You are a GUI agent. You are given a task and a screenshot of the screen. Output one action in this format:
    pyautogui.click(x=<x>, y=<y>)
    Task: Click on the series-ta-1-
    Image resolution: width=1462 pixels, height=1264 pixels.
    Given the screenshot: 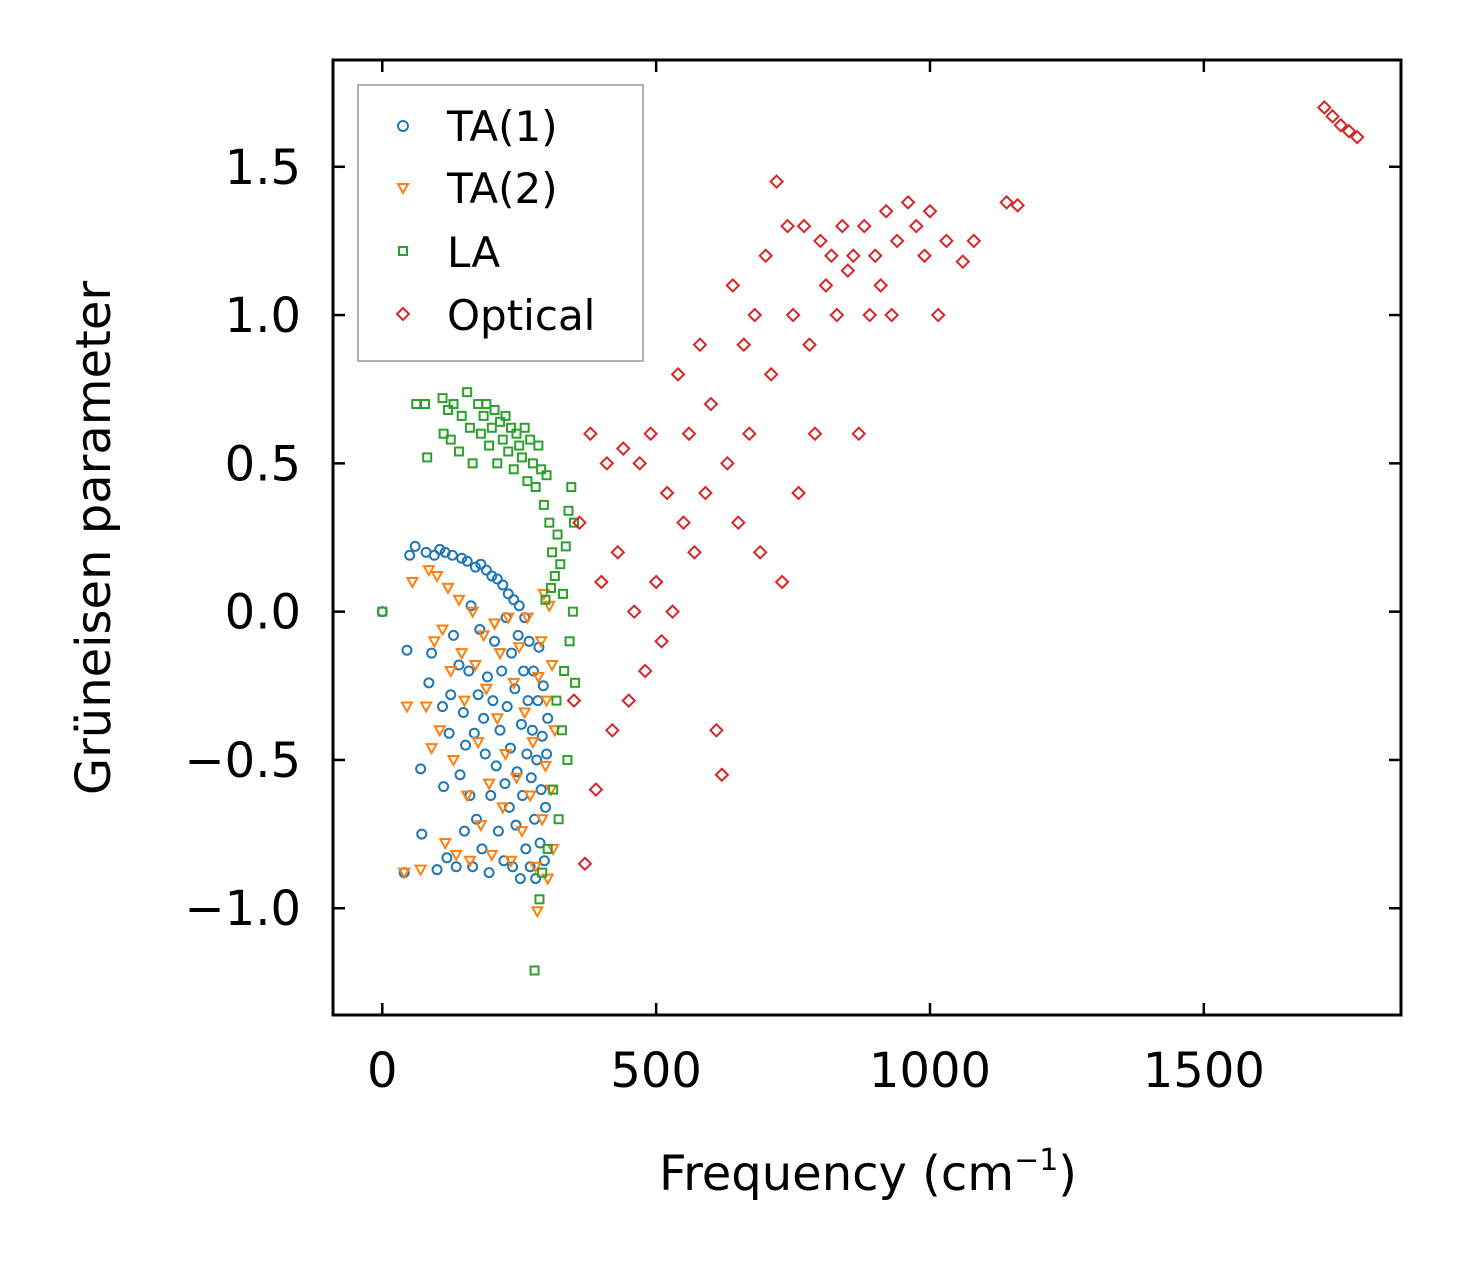 What is the action you would take?
    pyautogui.click(x=465, y=712)
    